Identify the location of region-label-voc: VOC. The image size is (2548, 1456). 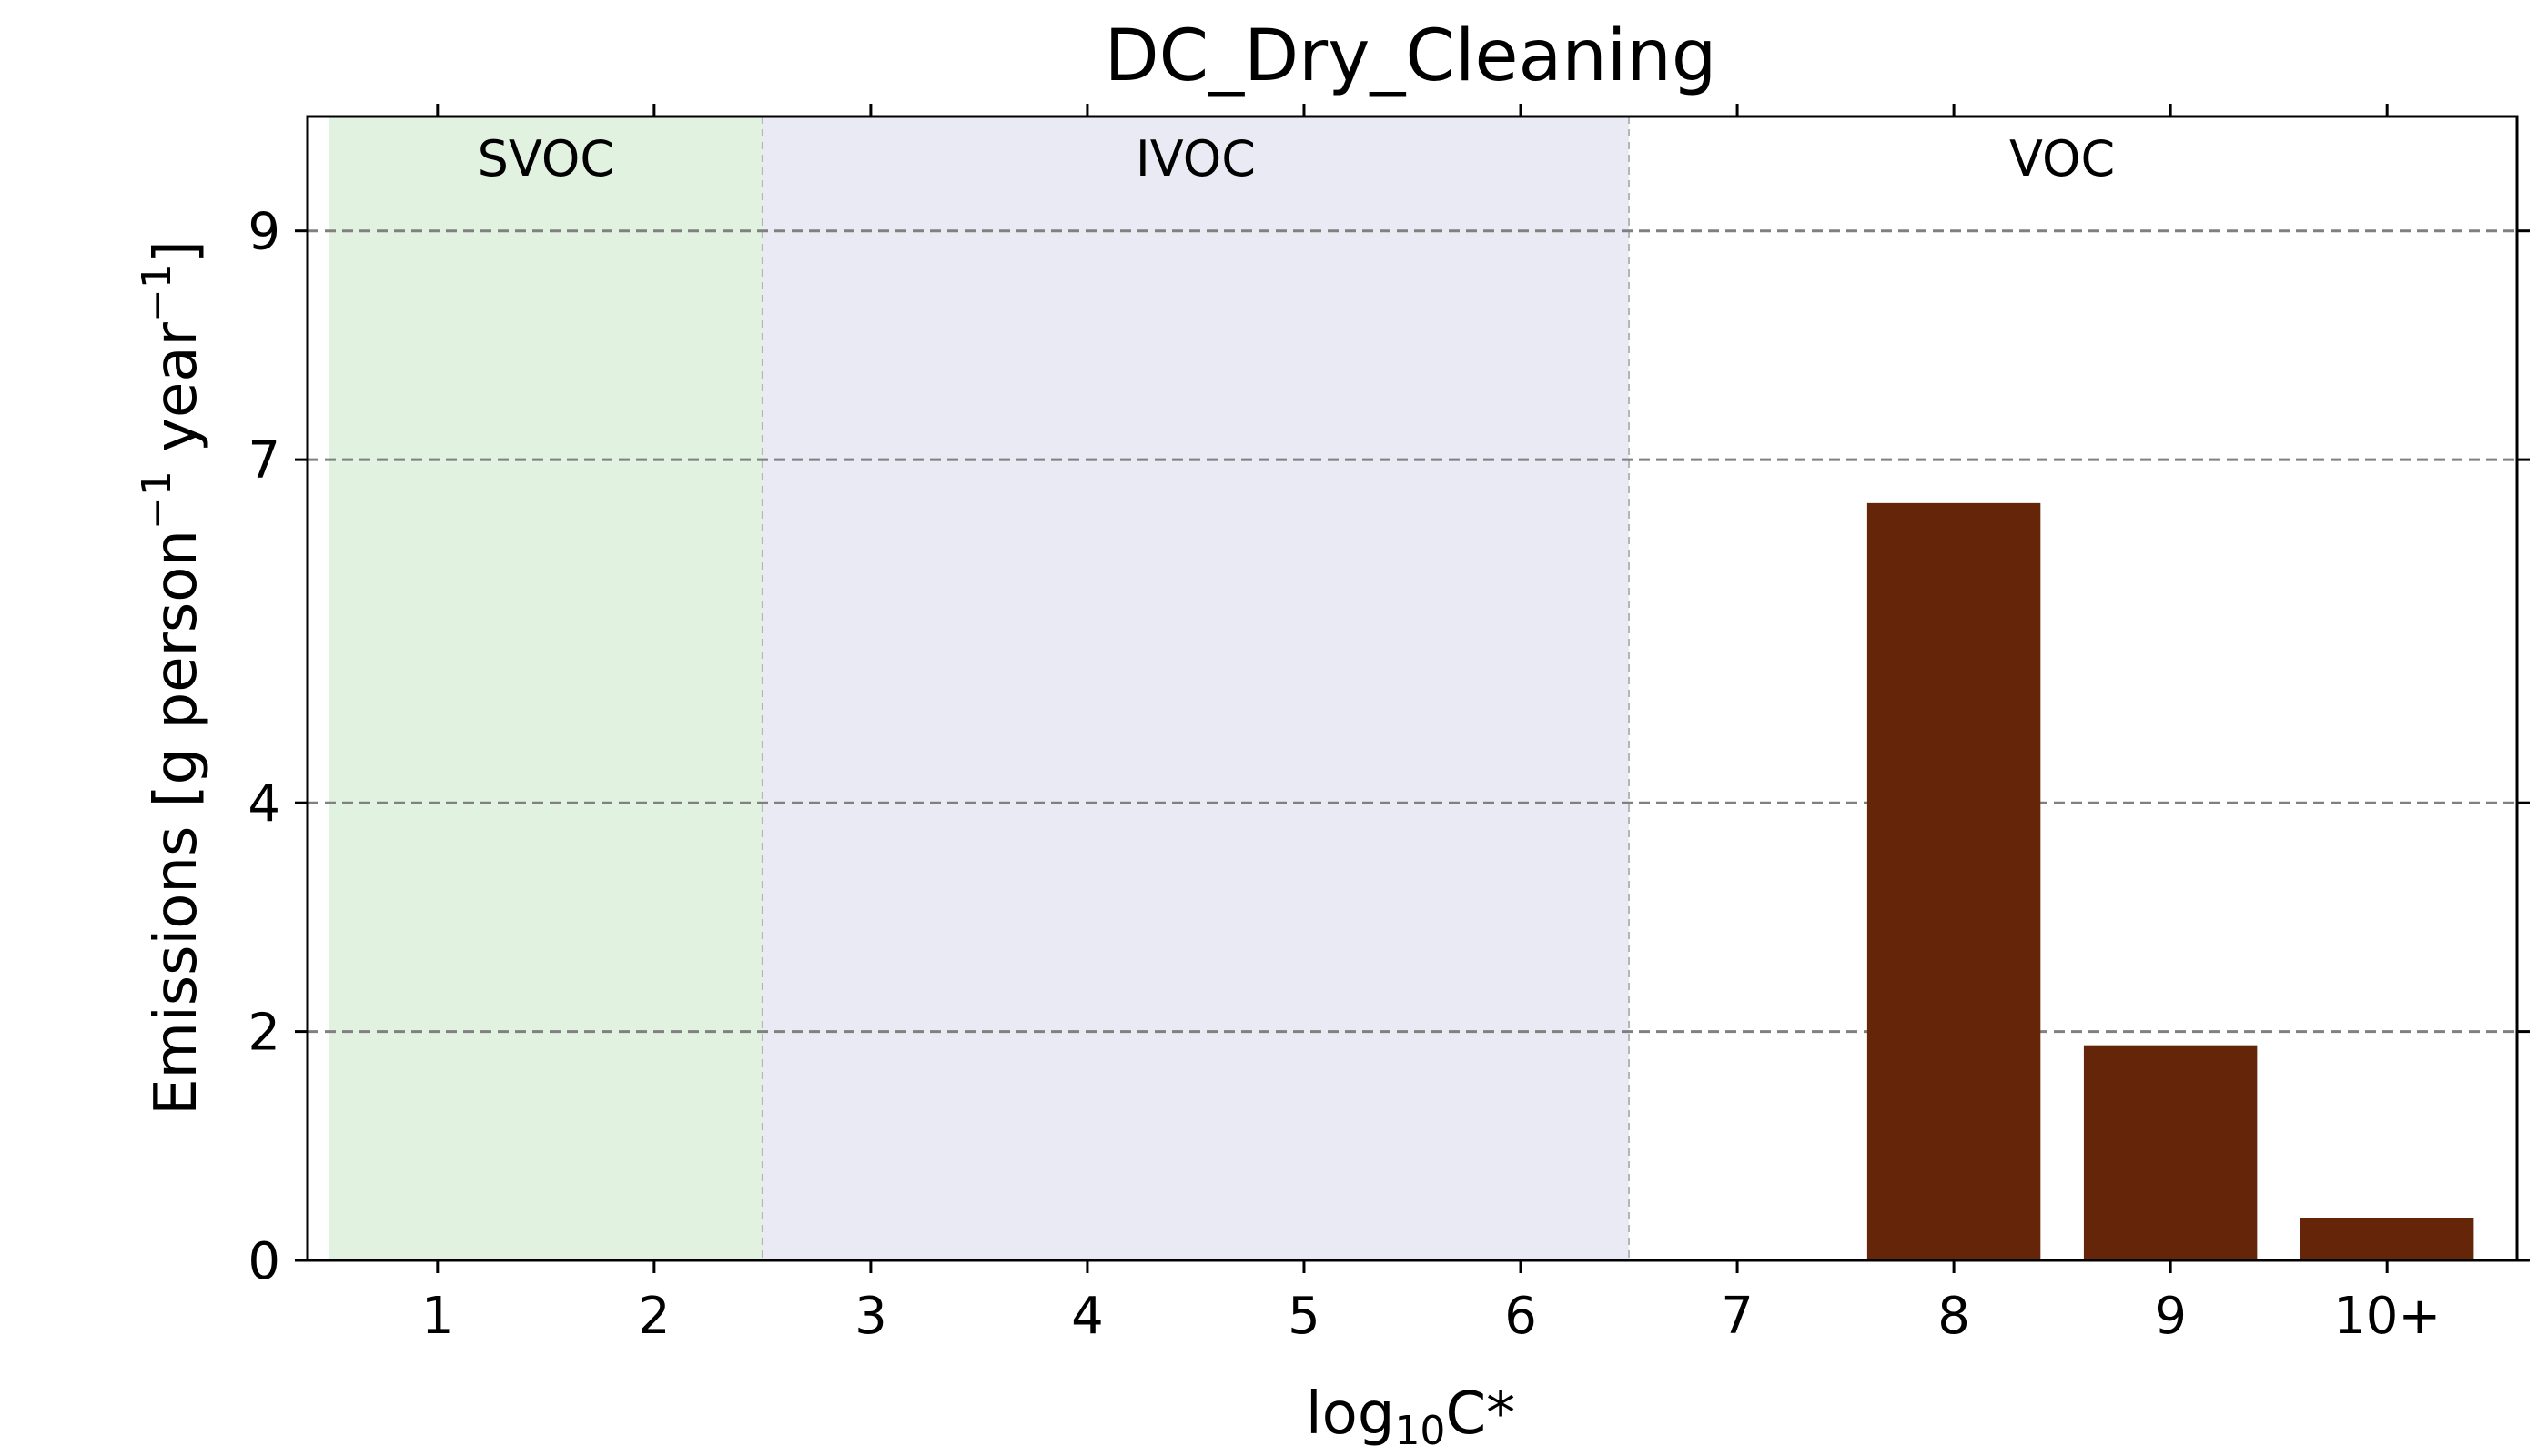
(2062, 159).